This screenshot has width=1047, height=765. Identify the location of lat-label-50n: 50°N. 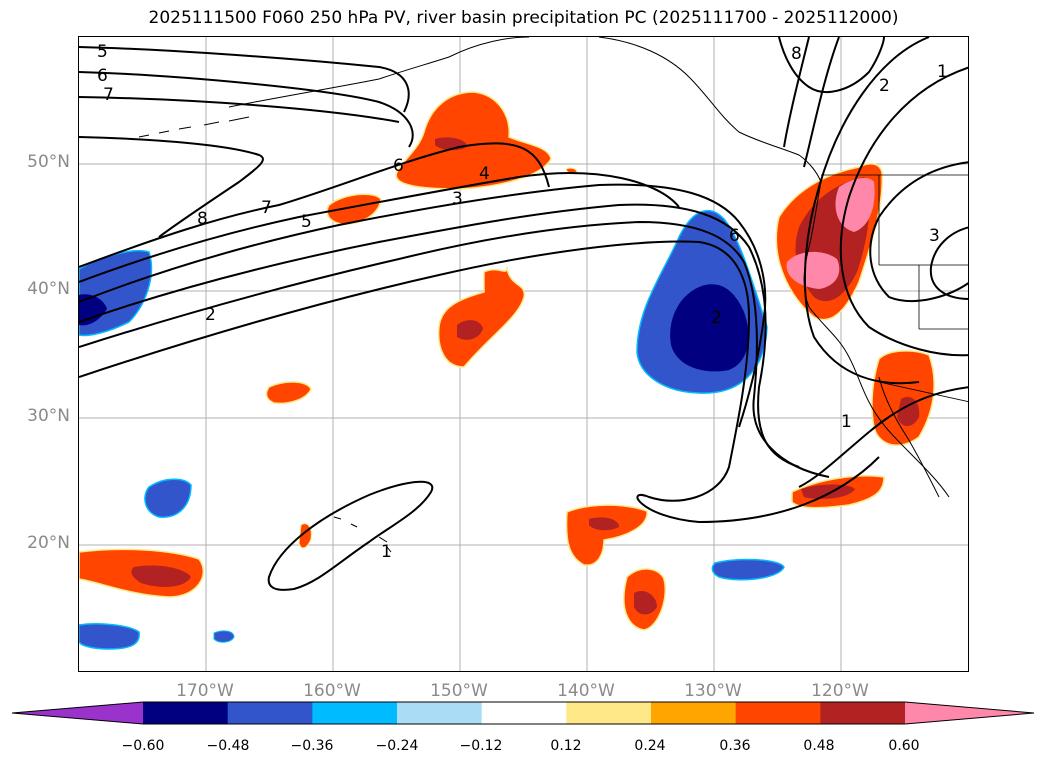
(48, 162).